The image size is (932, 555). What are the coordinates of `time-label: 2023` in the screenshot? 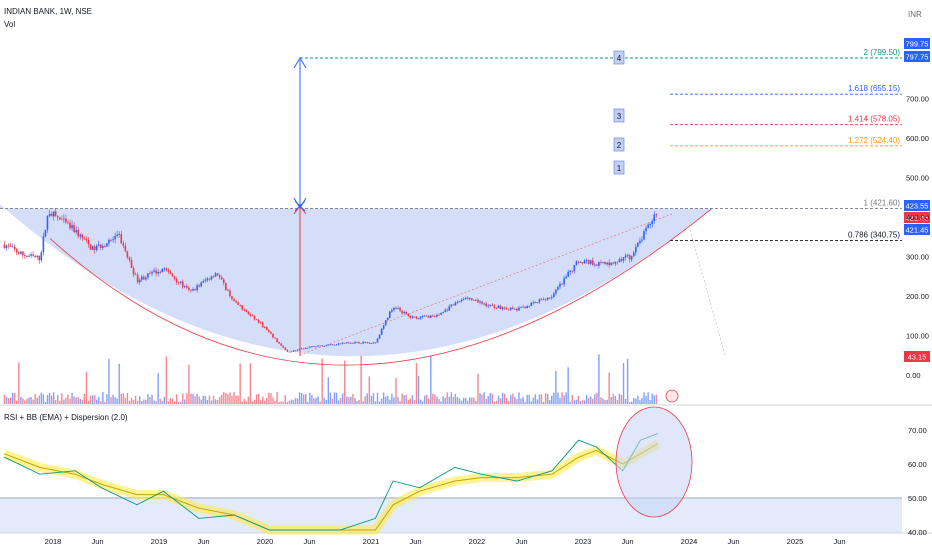 It's located at (583, 541).